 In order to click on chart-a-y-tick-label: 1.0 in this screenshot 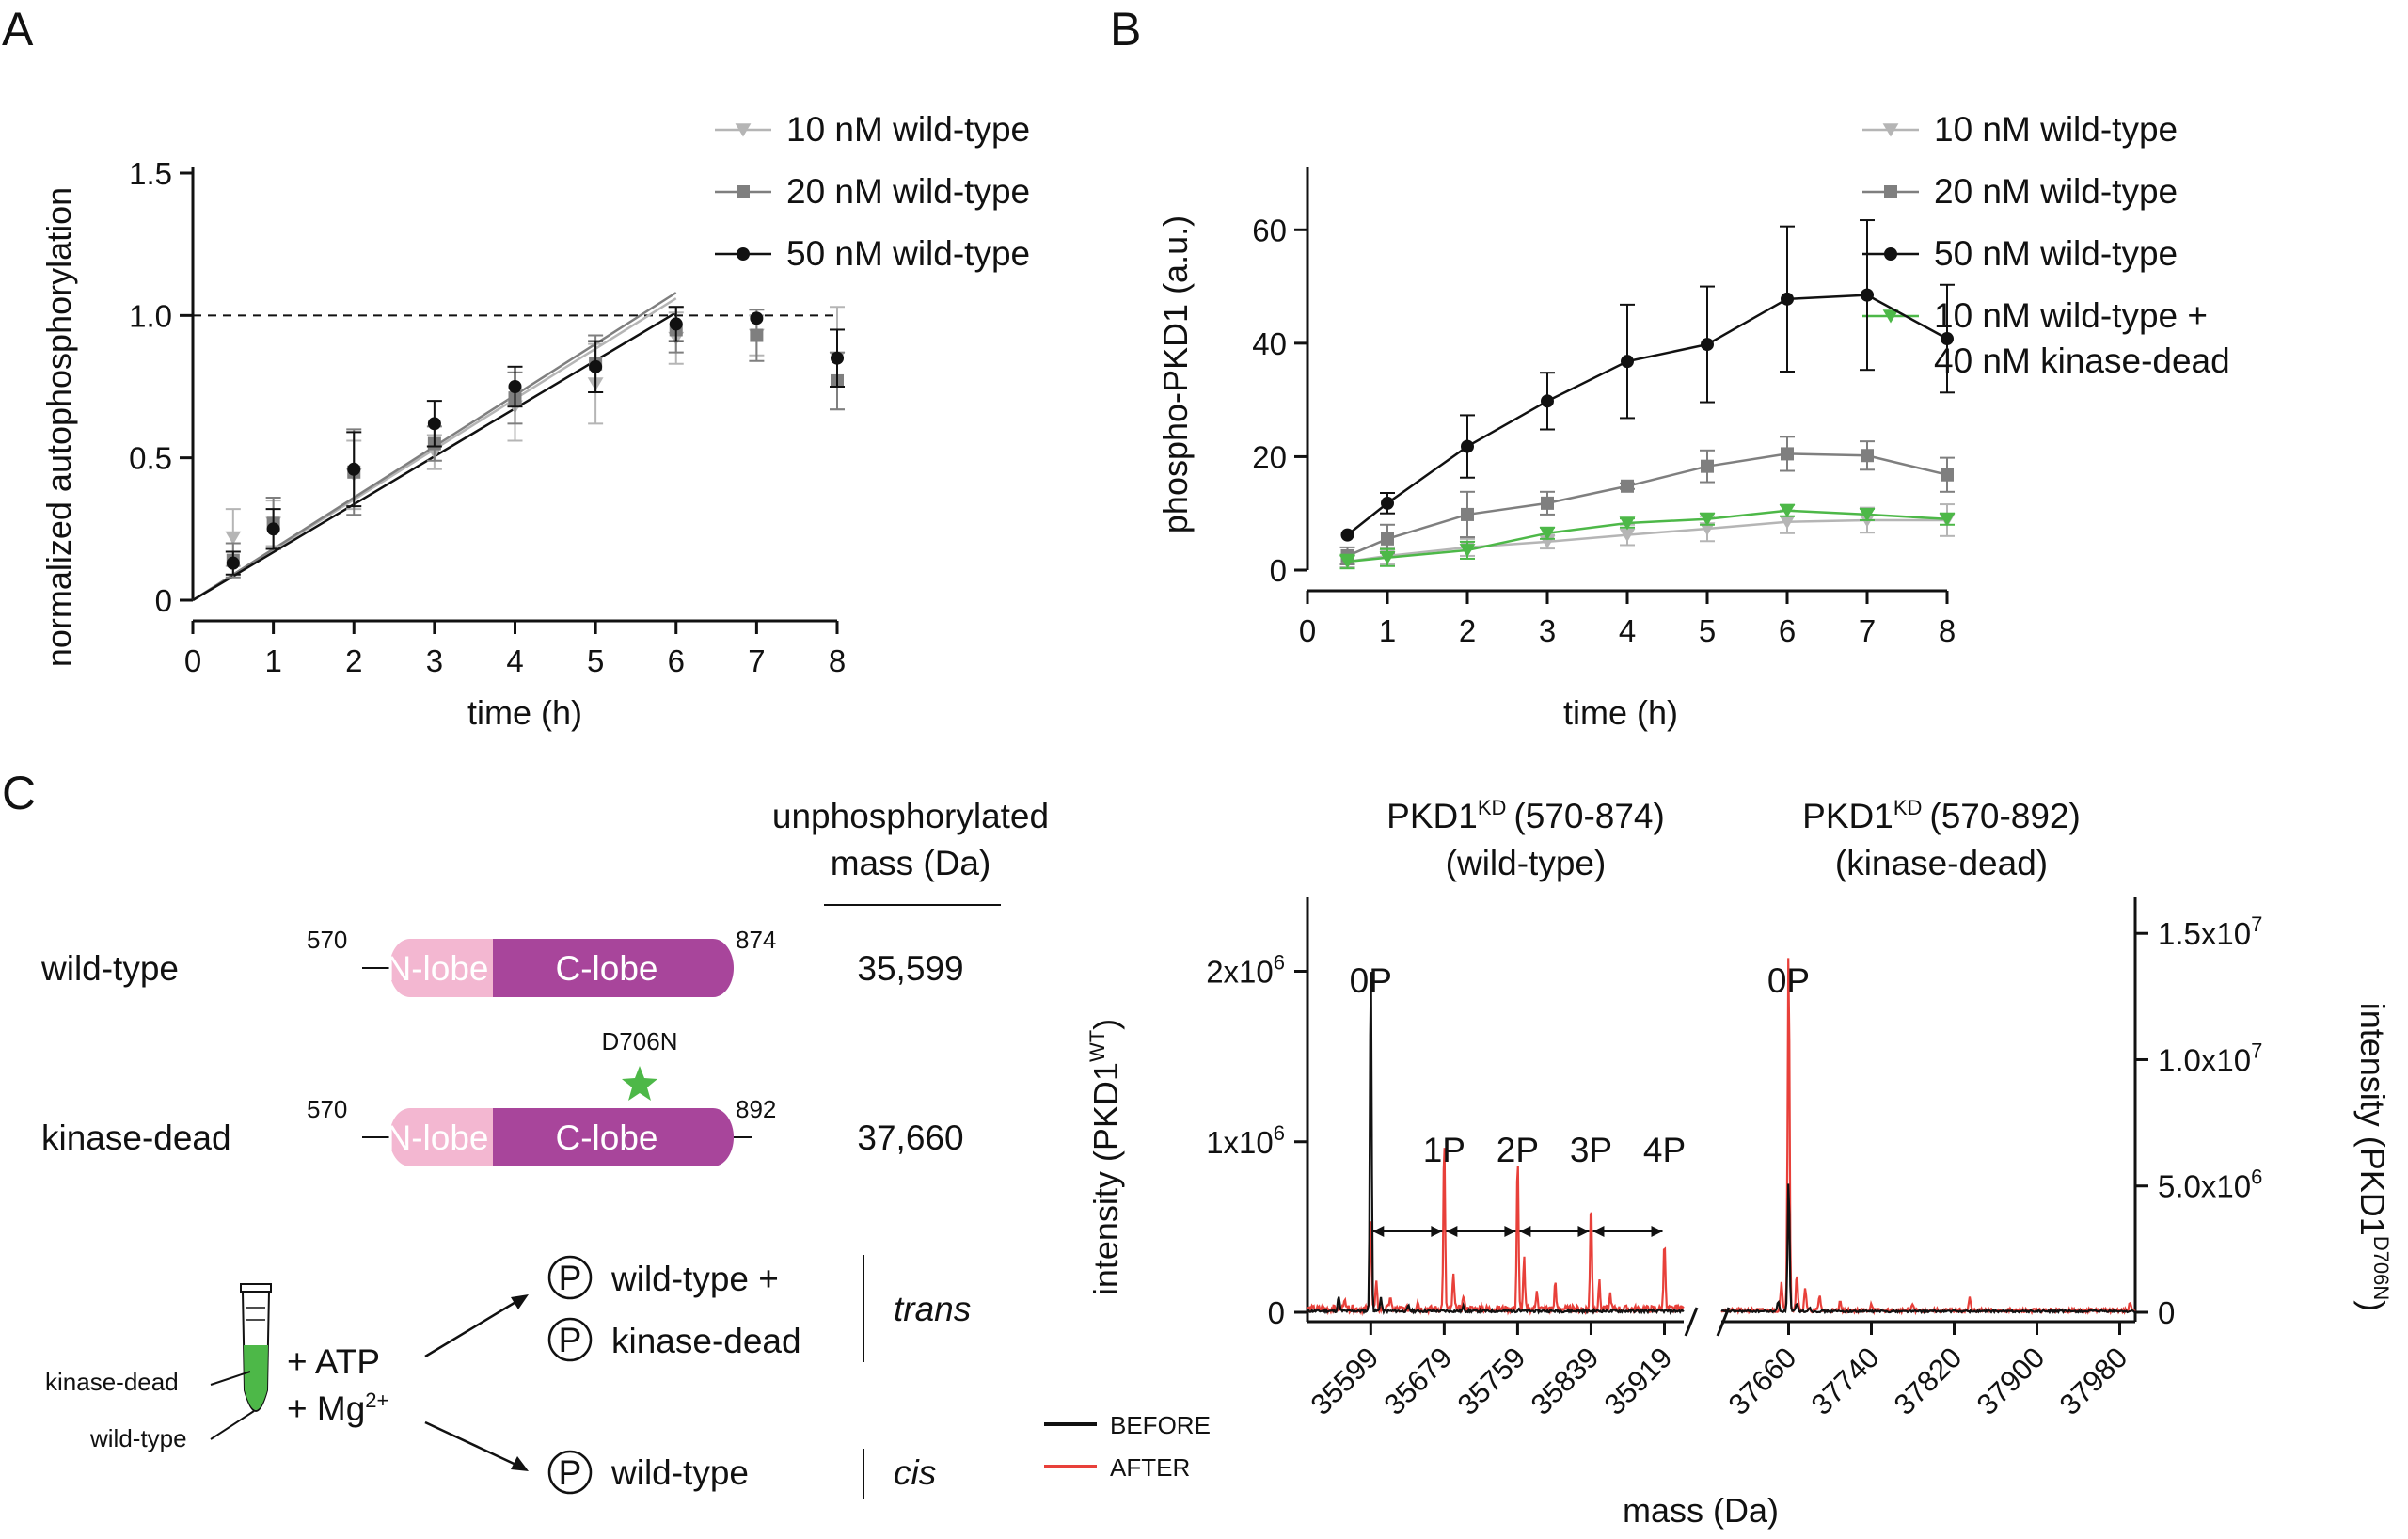, I will do `click(150, 315)`.